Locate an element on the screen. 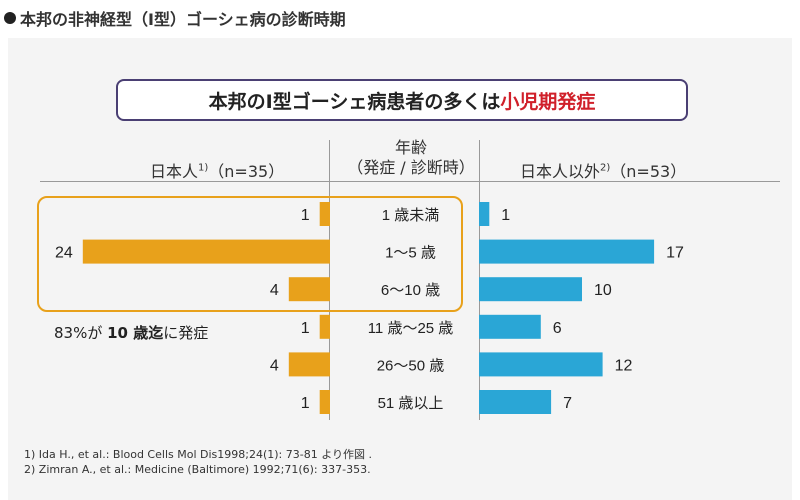 The image size is (800, 500). value-label-other-3: 6 is located at coordinates (557, 328).